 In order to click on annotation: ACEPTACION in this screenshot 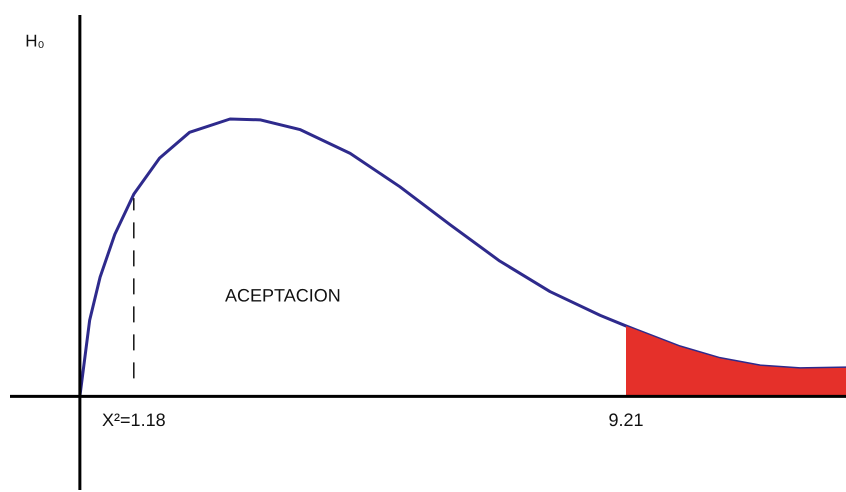, I will do `click(283, 295)`.